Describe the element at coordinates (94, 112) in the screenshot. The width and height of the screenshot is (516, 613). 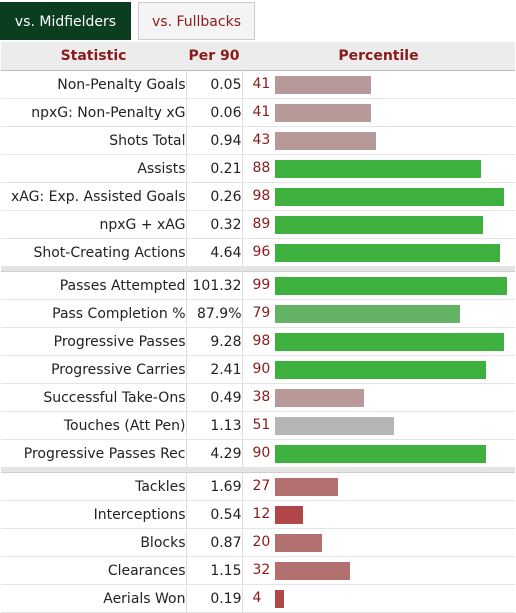
I see `stat-name: npxG: Non-Penalty xG` at that location.